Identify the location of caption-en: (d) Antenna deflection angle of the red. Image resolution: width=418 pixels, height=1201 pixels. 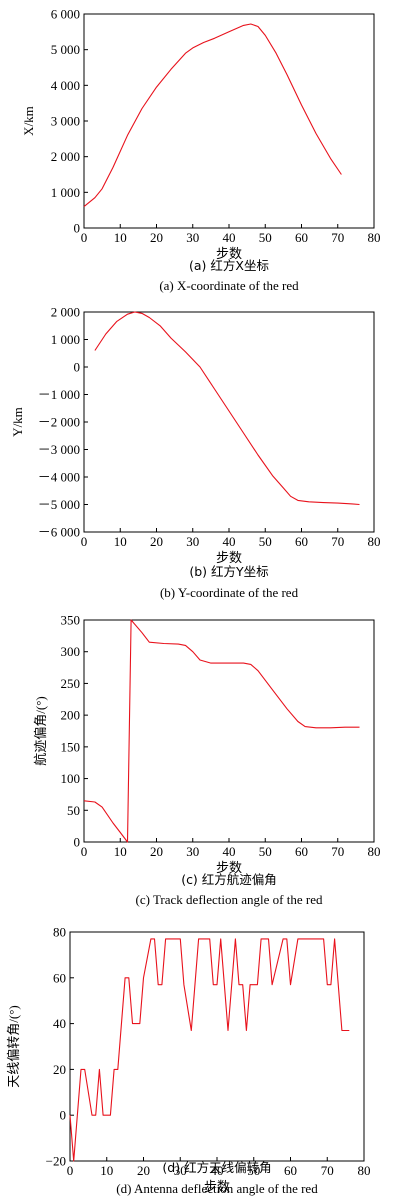
(217, 1188).